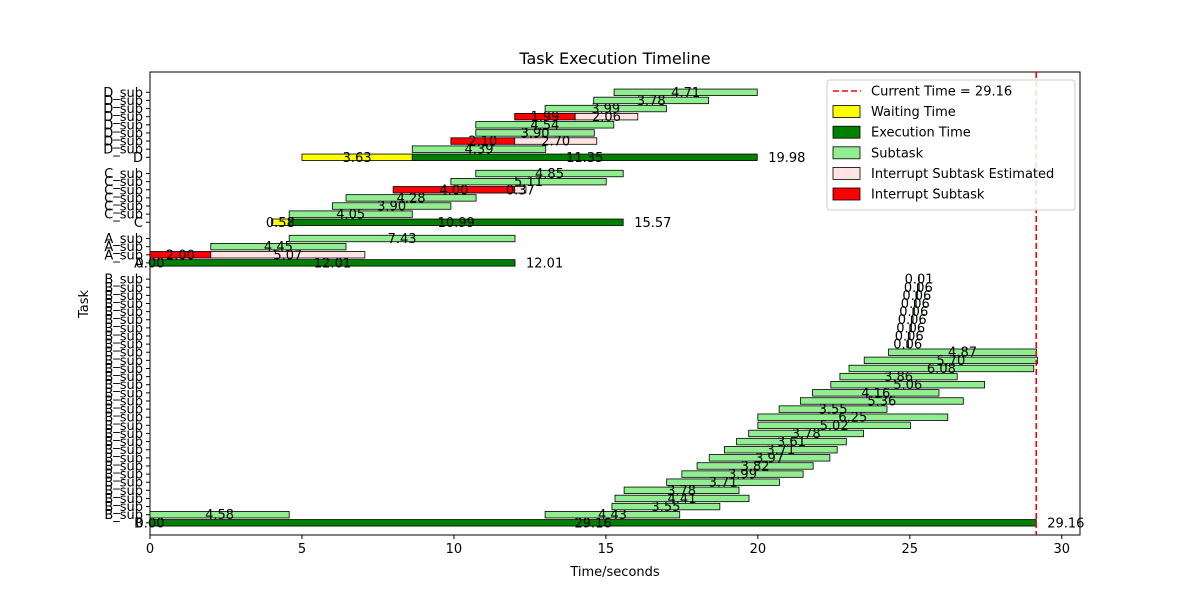  Describe the element at coordinates (614, 572) in the screenshot. I see `x-axis-label: Time/seconds` at that location.